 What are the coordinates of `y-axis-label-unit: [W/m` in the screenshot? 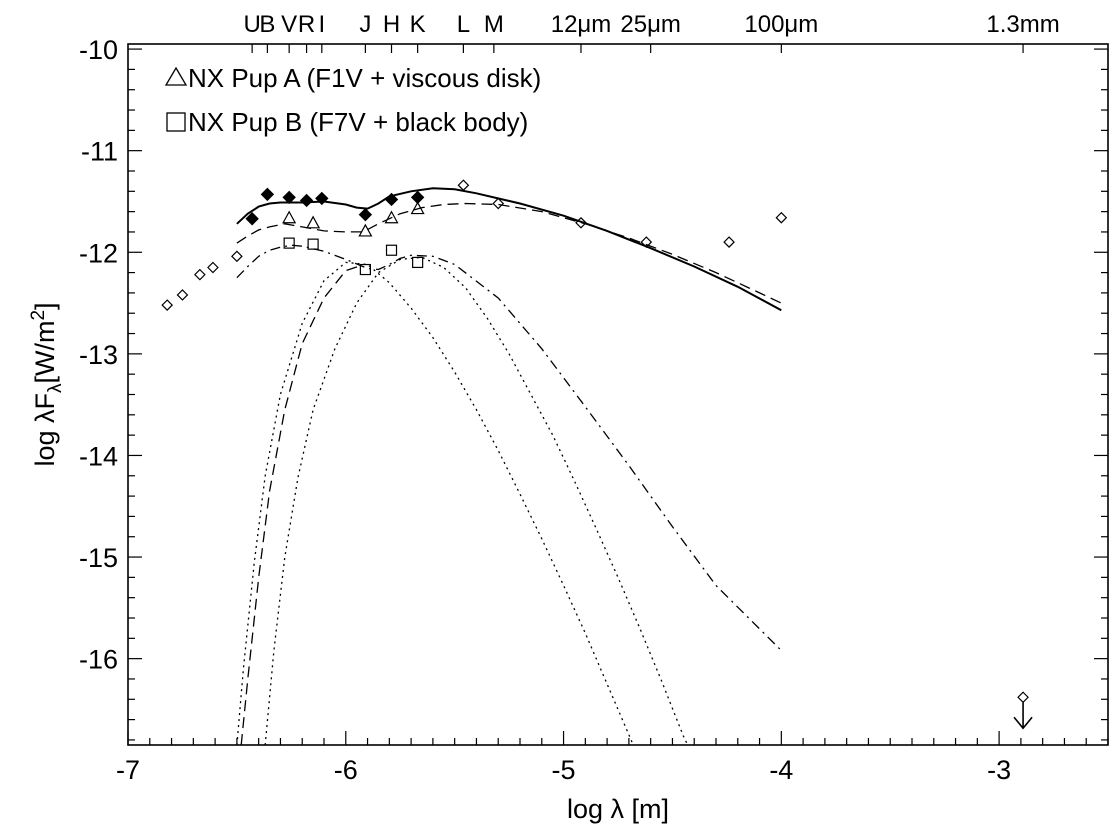 It's located at (45, 352).